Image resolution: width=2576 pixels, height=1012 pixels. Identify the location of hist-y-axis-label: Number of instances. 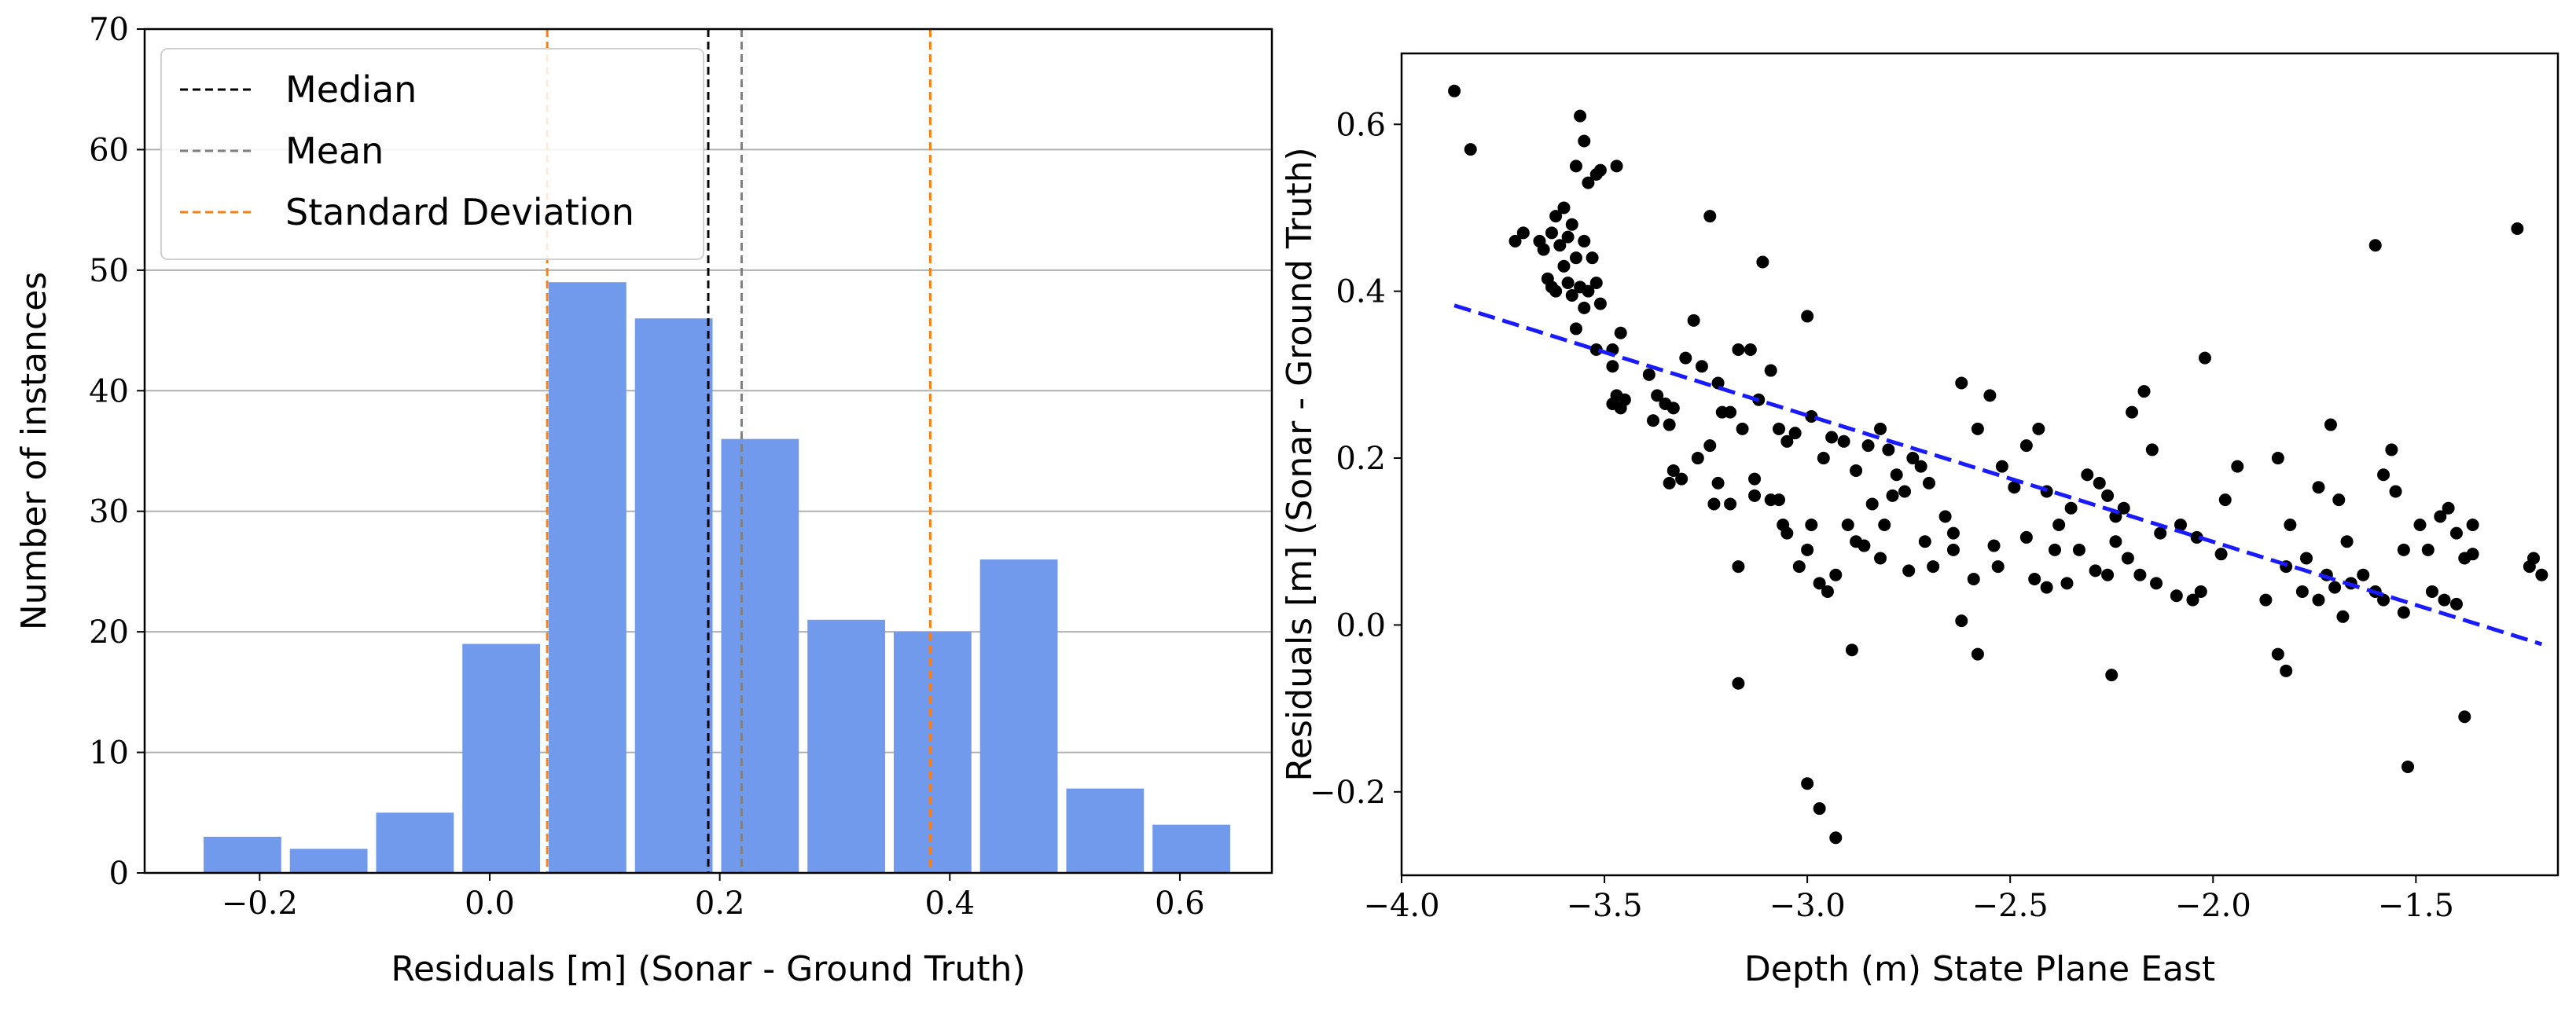
(34, 451).